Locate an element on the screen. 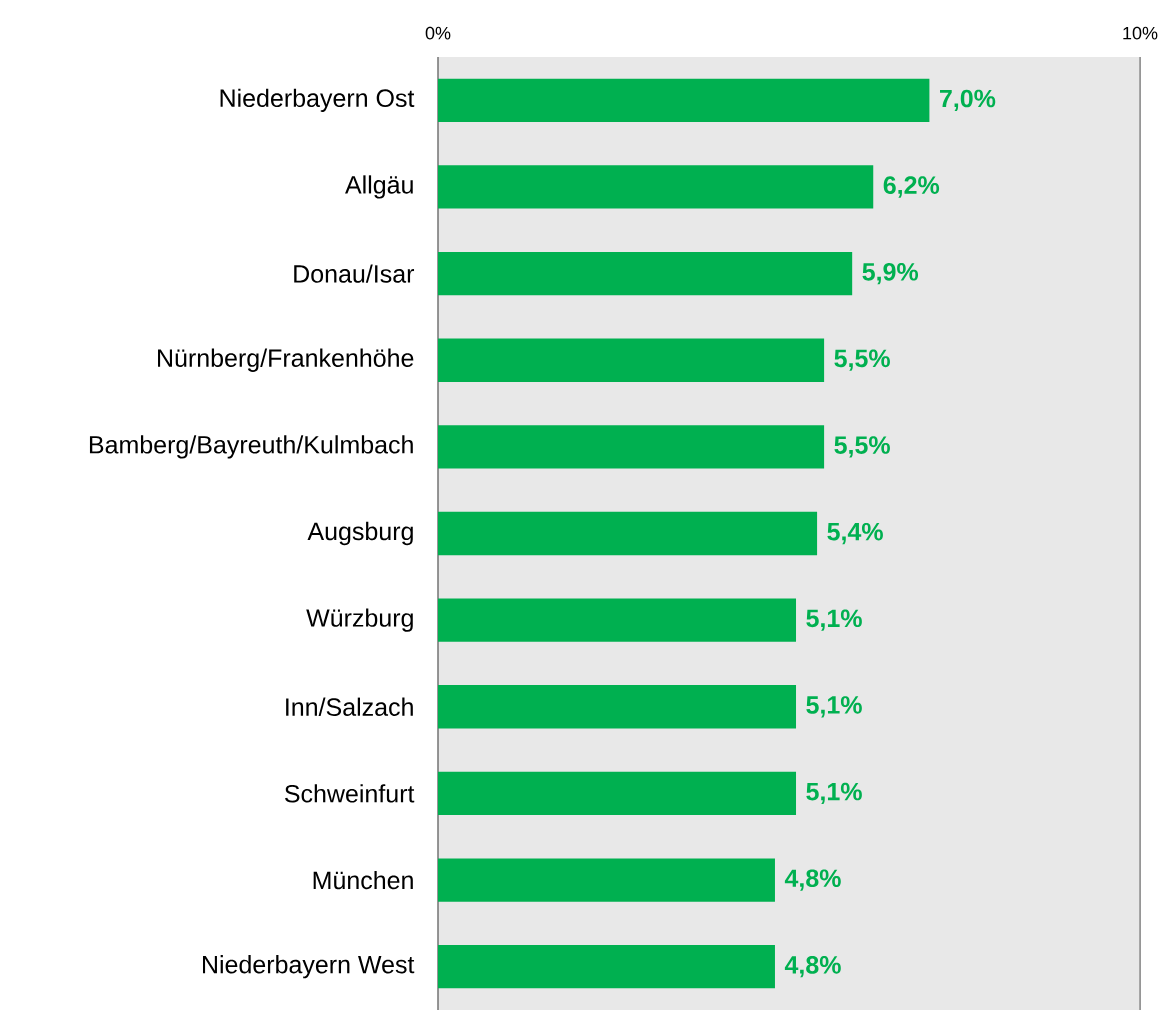  y-tick-label: Würzburg is located at coordinates (359, 620).